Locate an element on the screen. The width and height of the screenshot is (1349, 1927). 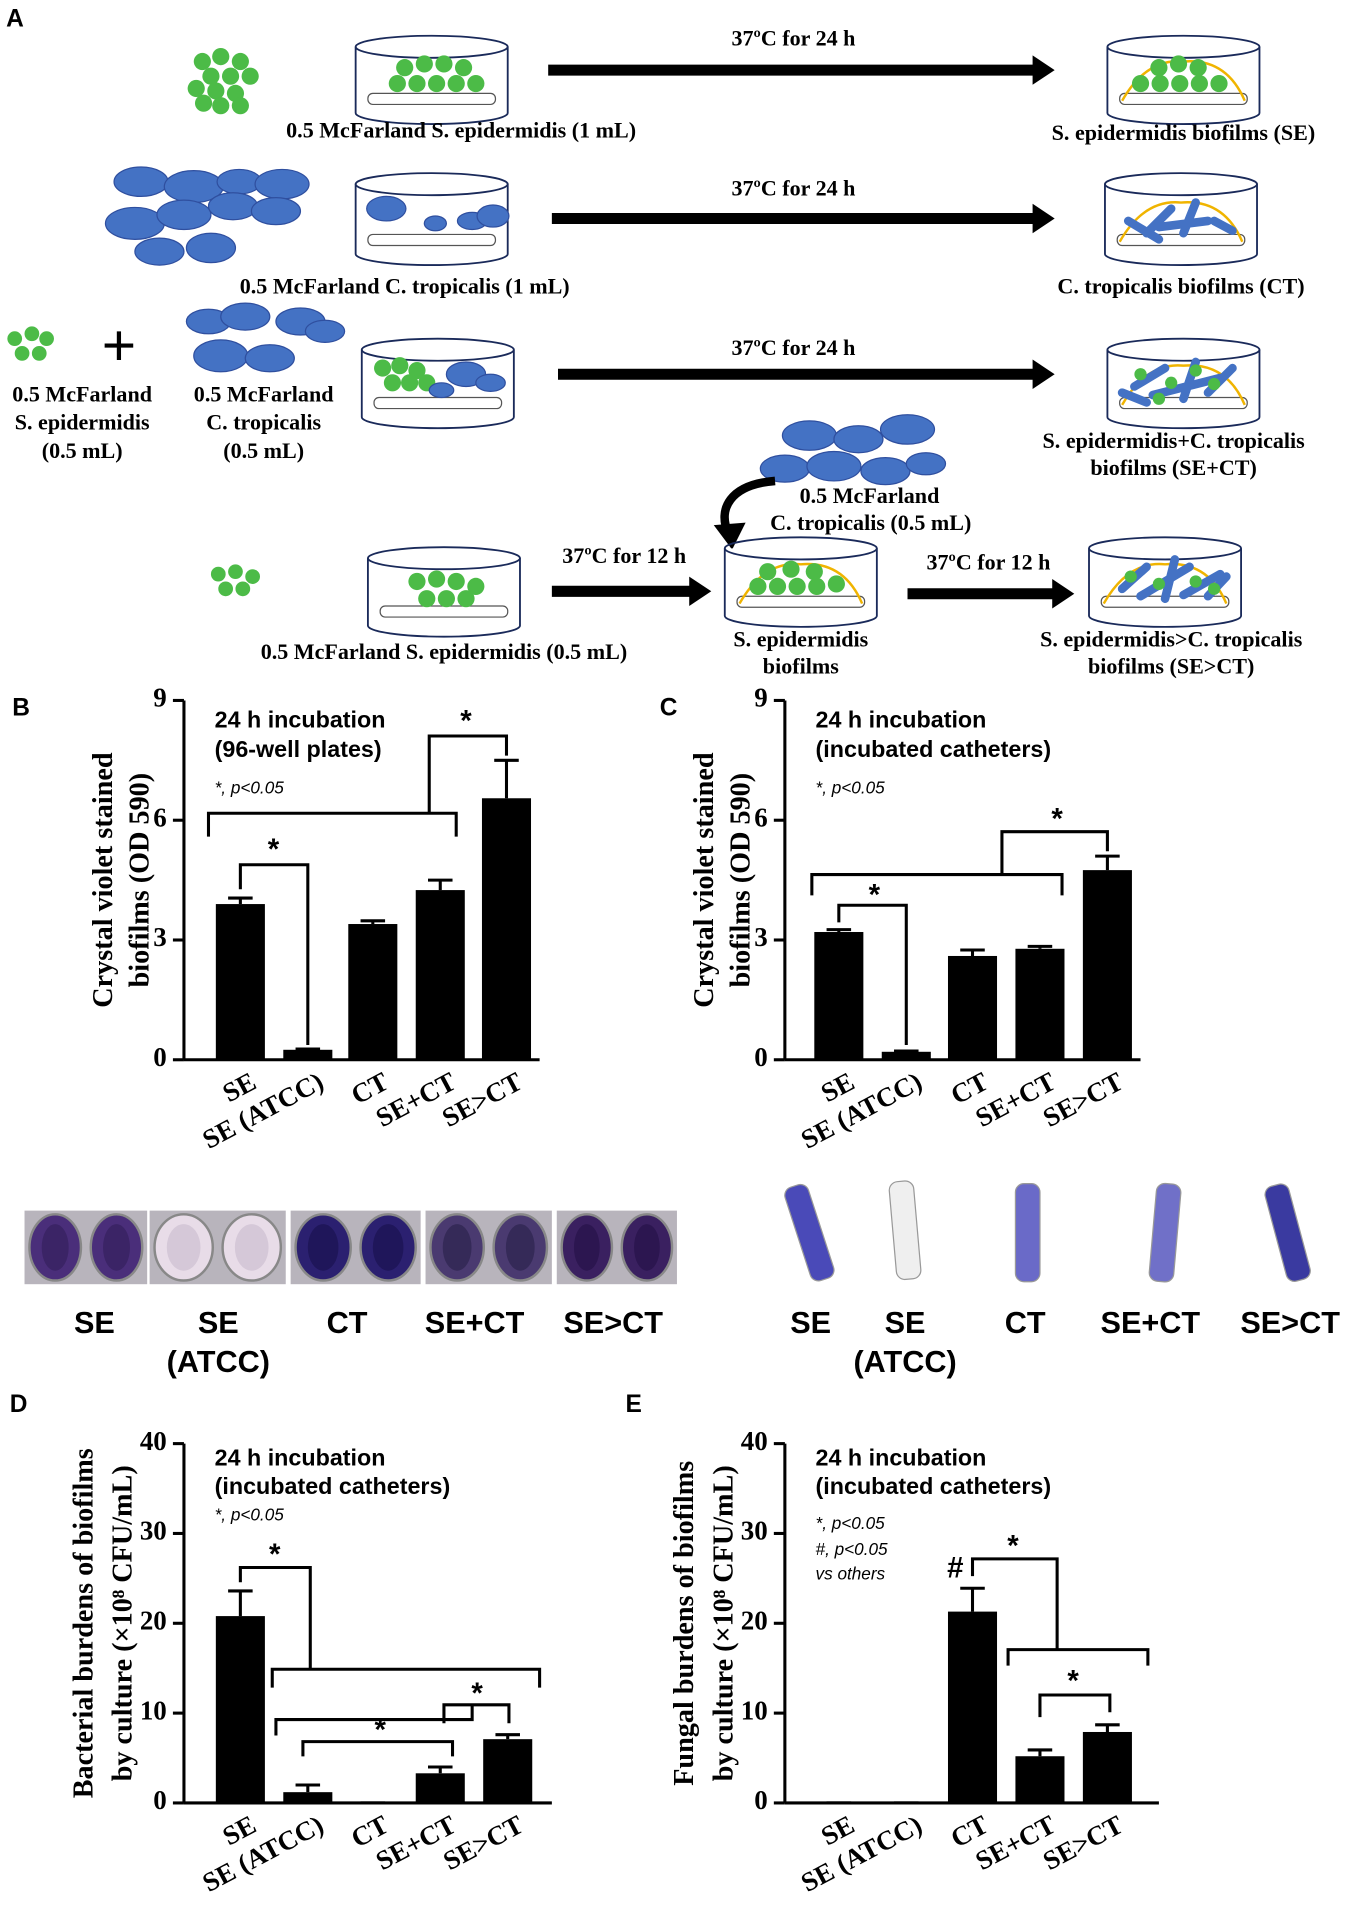
photo-label: CT is located at coordinates (1025, 1323).